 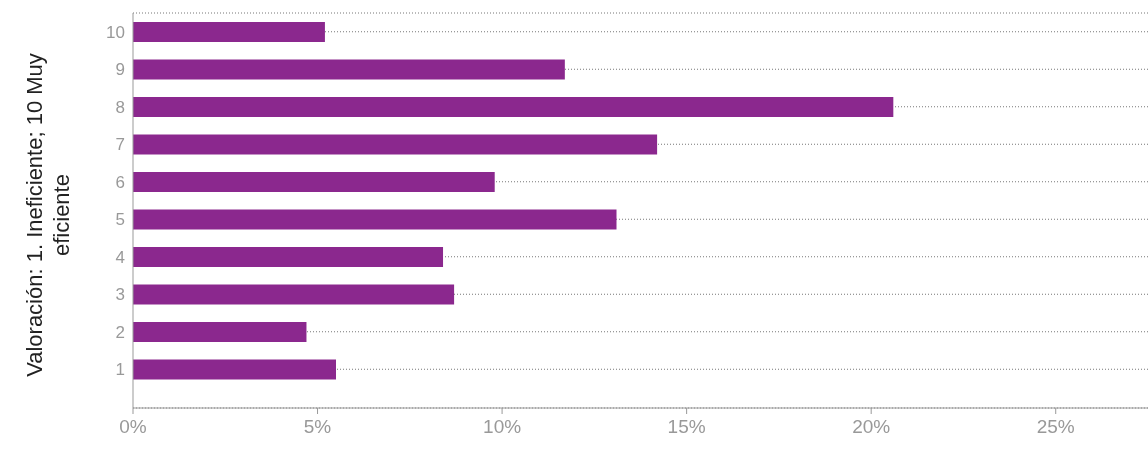 I want to click on x-tick-label: 5%, so click(x=317, y=427).